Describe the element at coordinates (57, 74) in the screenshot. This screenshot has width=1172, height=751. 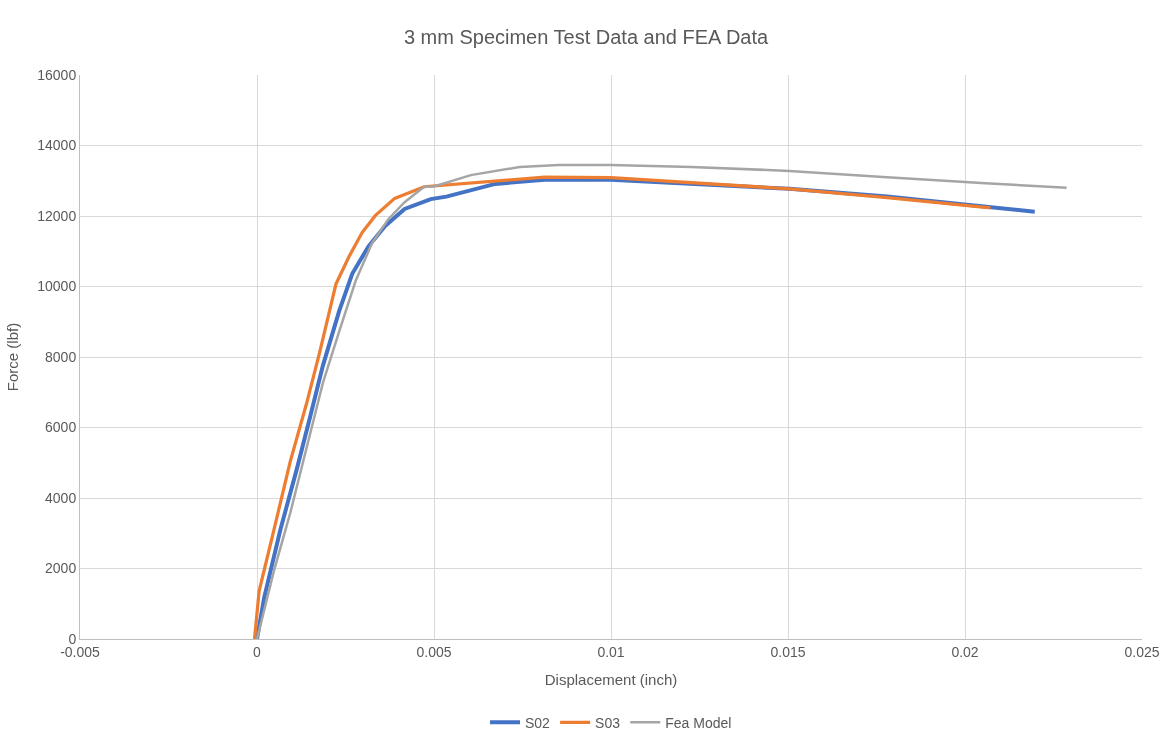
I see `y-tick-label: 16000` at that location.